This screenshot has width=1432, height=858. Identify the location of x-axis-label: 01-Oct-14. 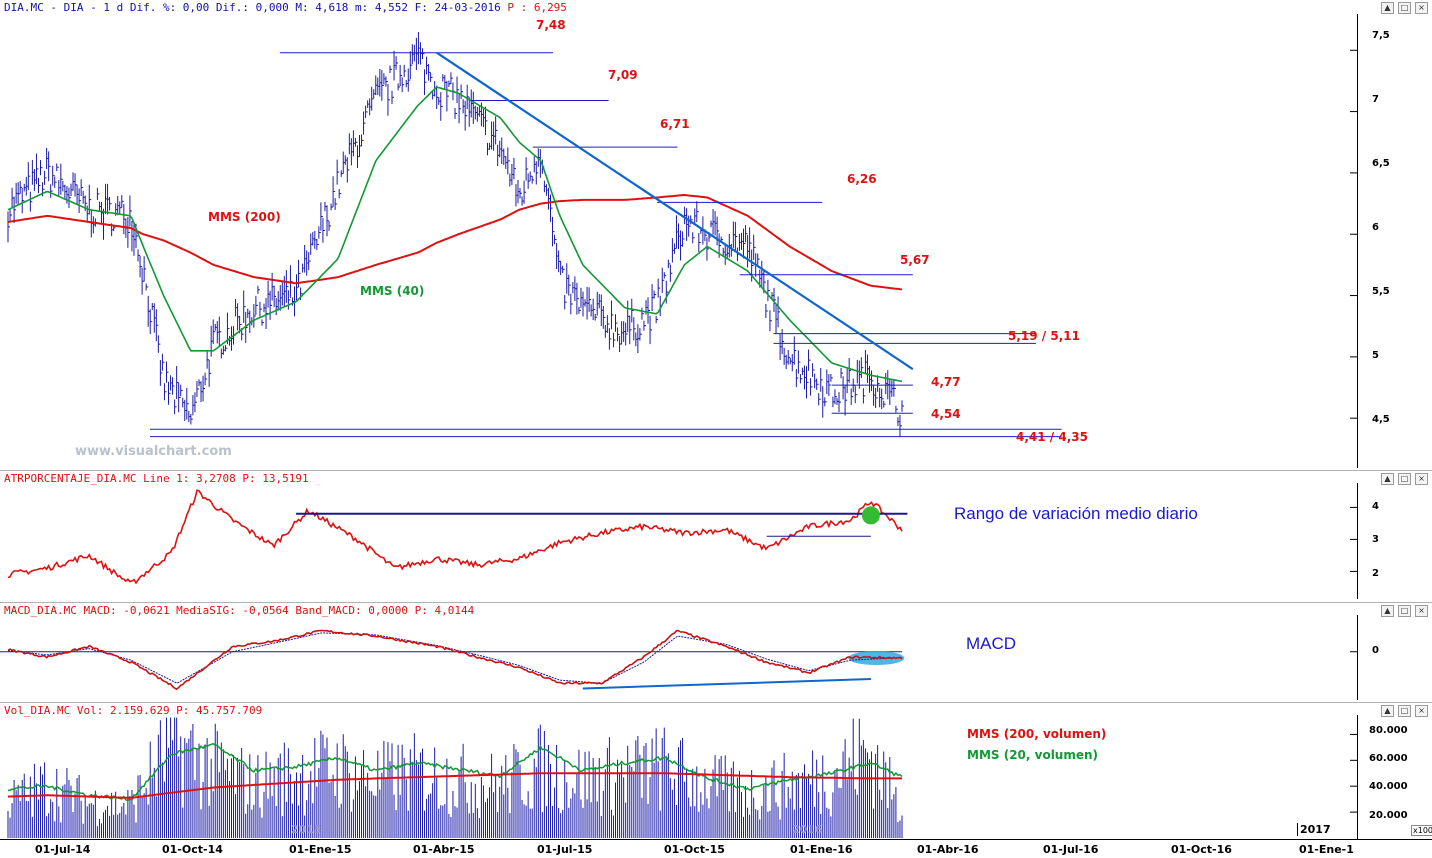
(192, 849).